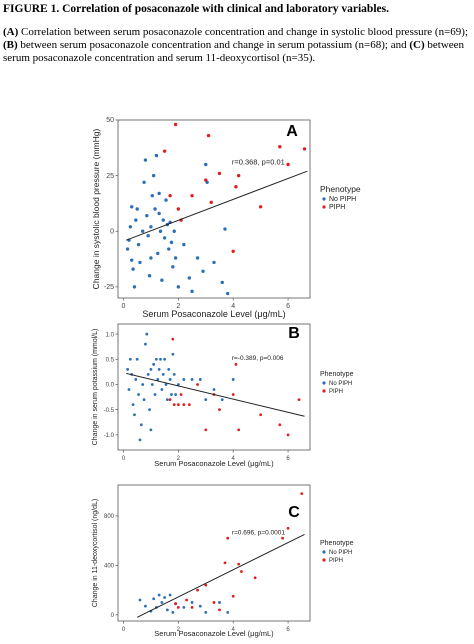  I want to click on correlation-annotation: r=-0.389, p=0.006, so click(258, 358).